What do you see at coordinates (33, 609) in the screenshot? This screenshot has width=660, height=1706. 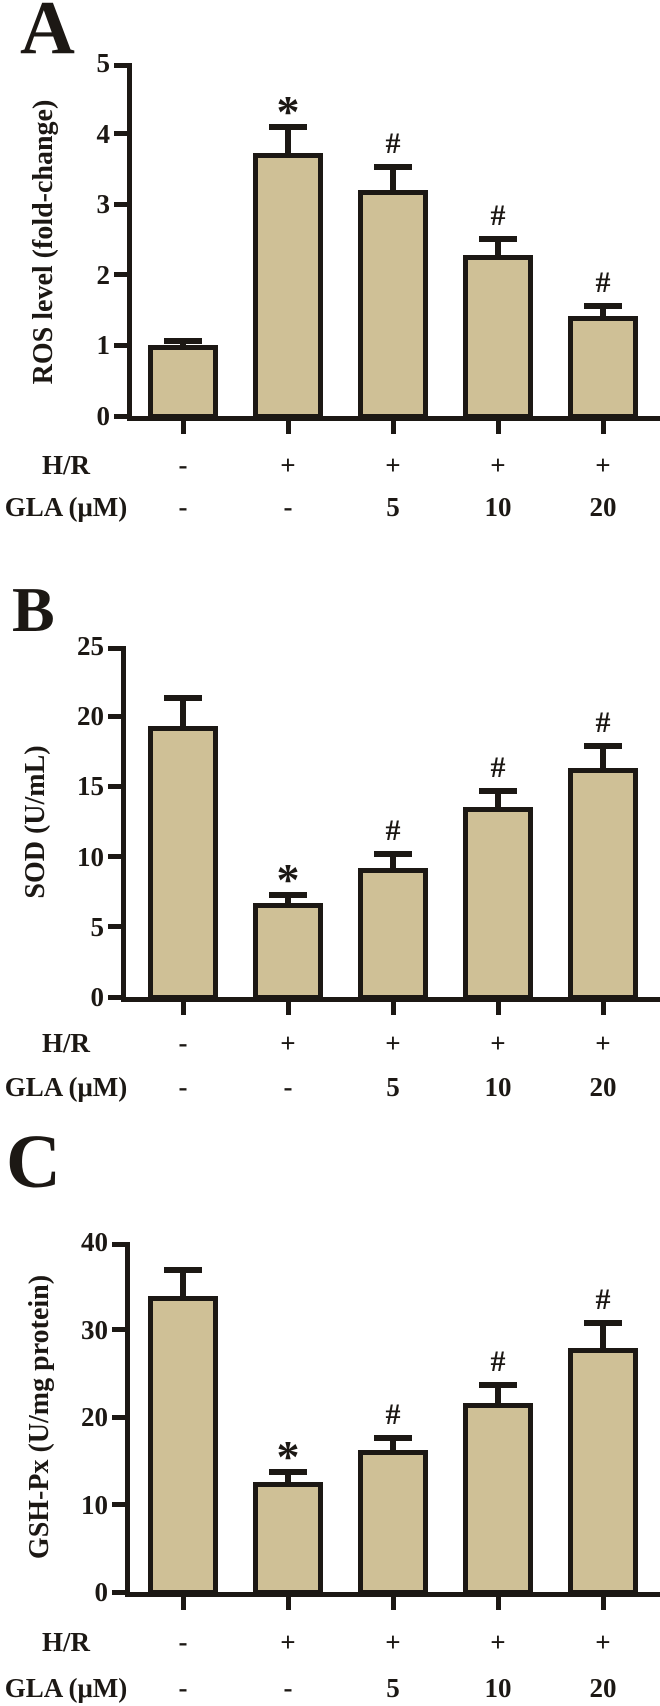 I see `panel-label: B` at bounding box center [33, 609].